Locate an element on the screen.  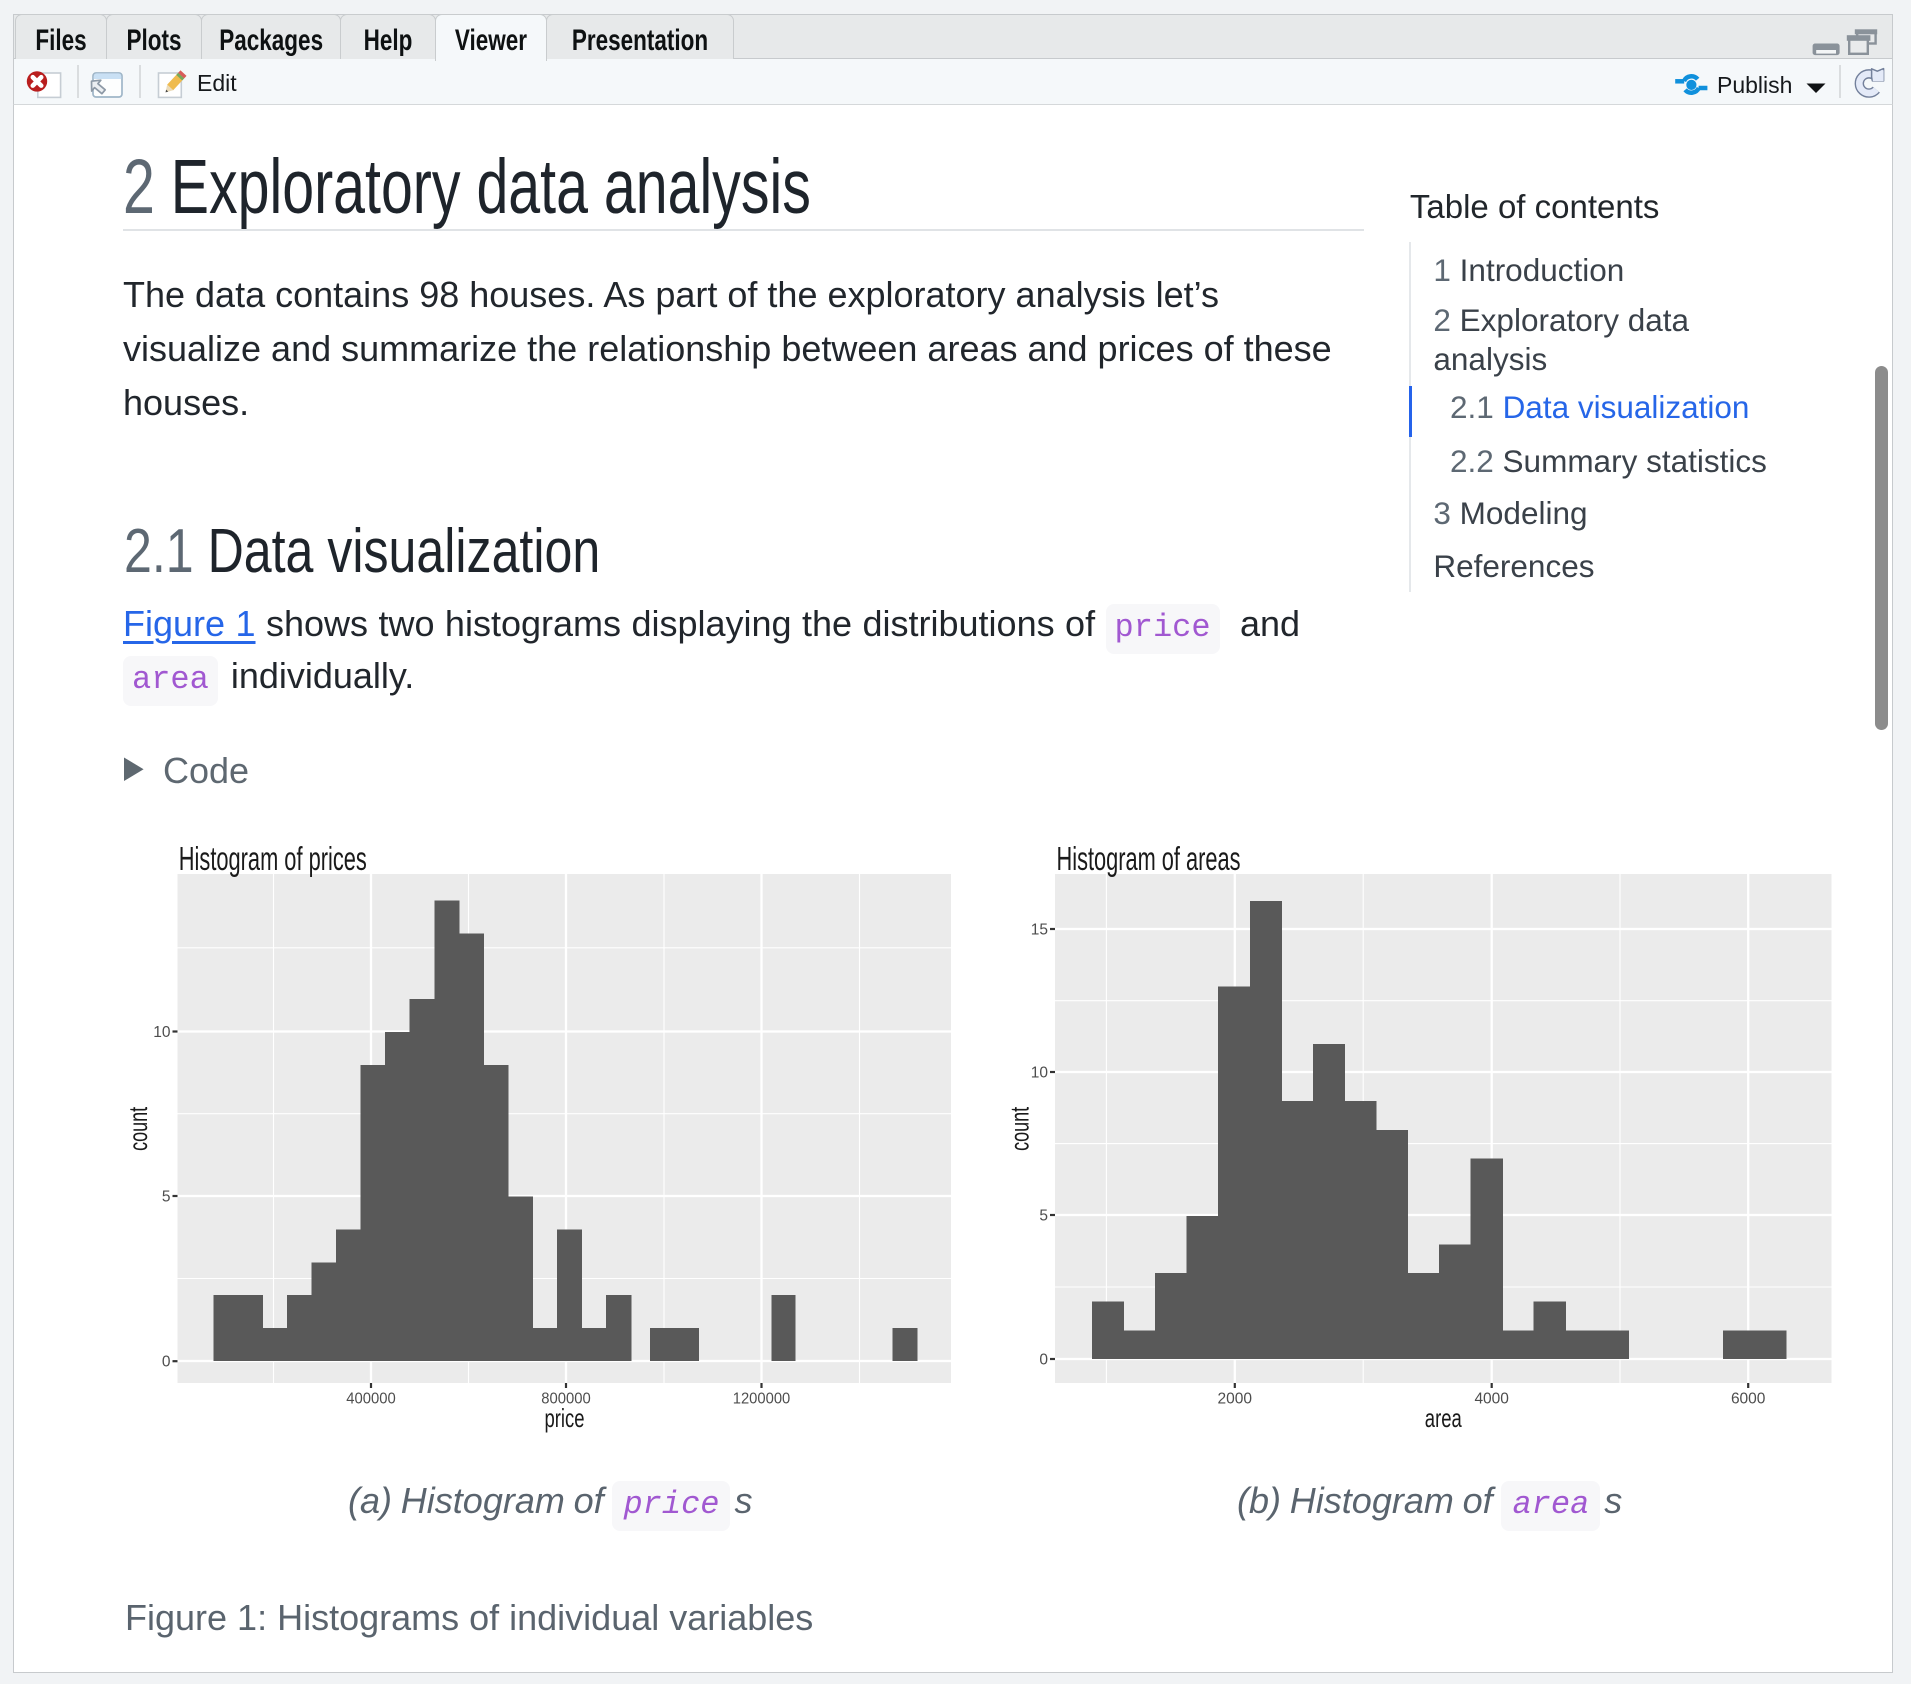
svg-text: 15 is located at coordinates (1039, 930).